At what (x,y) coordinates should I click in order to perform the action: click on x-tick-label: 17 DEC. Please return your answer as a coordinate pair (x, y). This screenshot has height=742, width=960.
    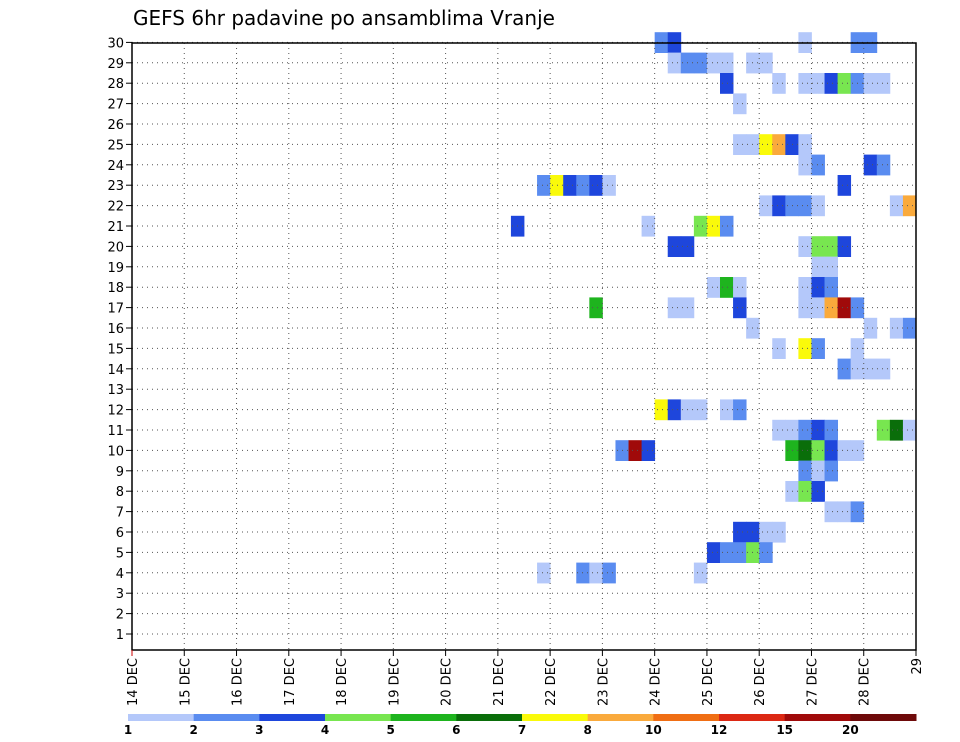
    Looking at the image, I should click on (290, 682).